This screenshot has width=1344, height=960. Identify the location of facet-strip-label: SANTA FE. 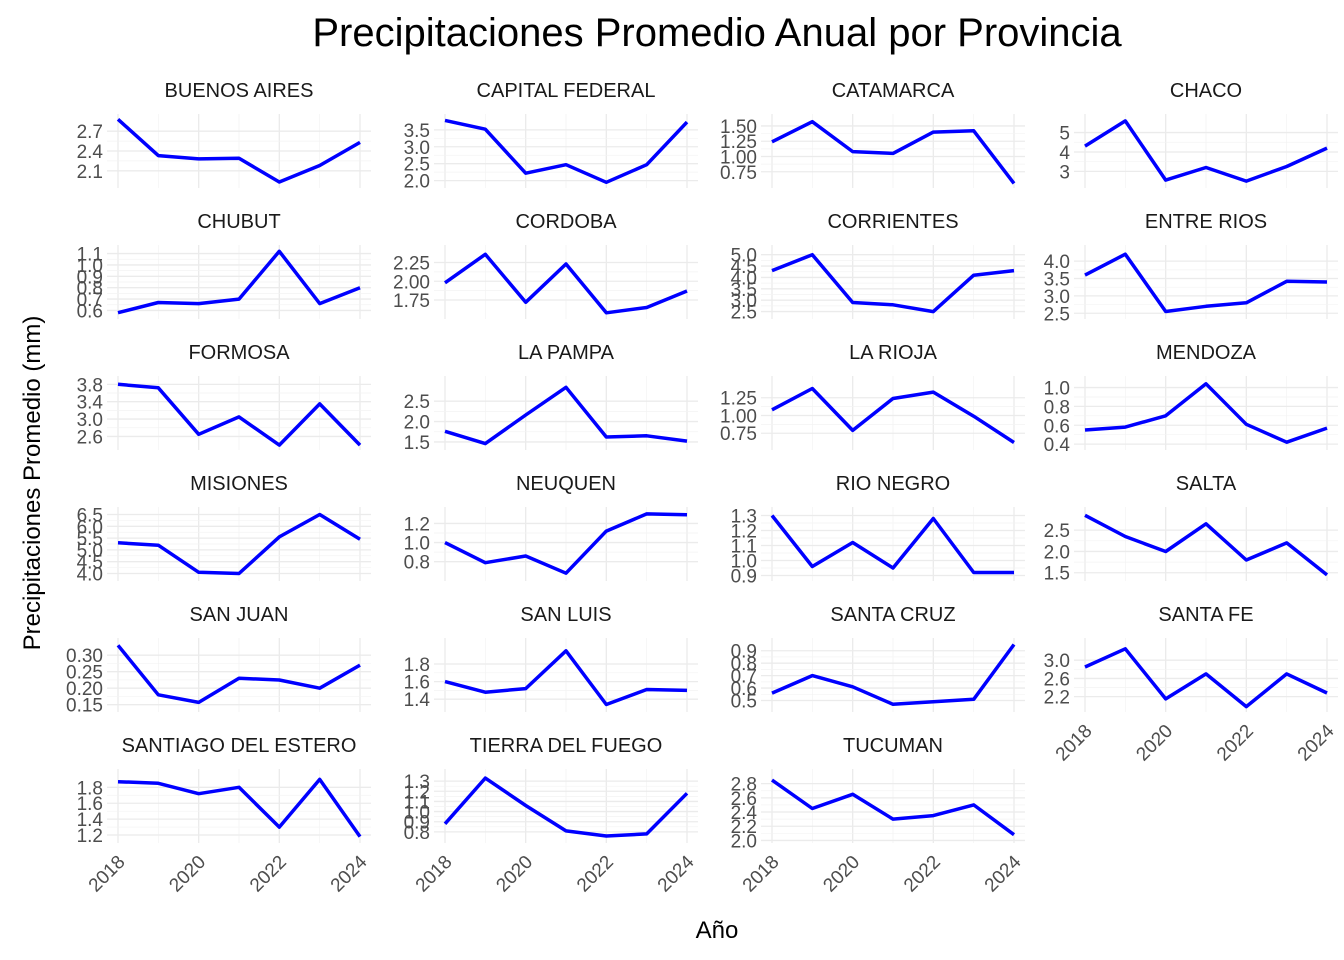
(1205, 615).